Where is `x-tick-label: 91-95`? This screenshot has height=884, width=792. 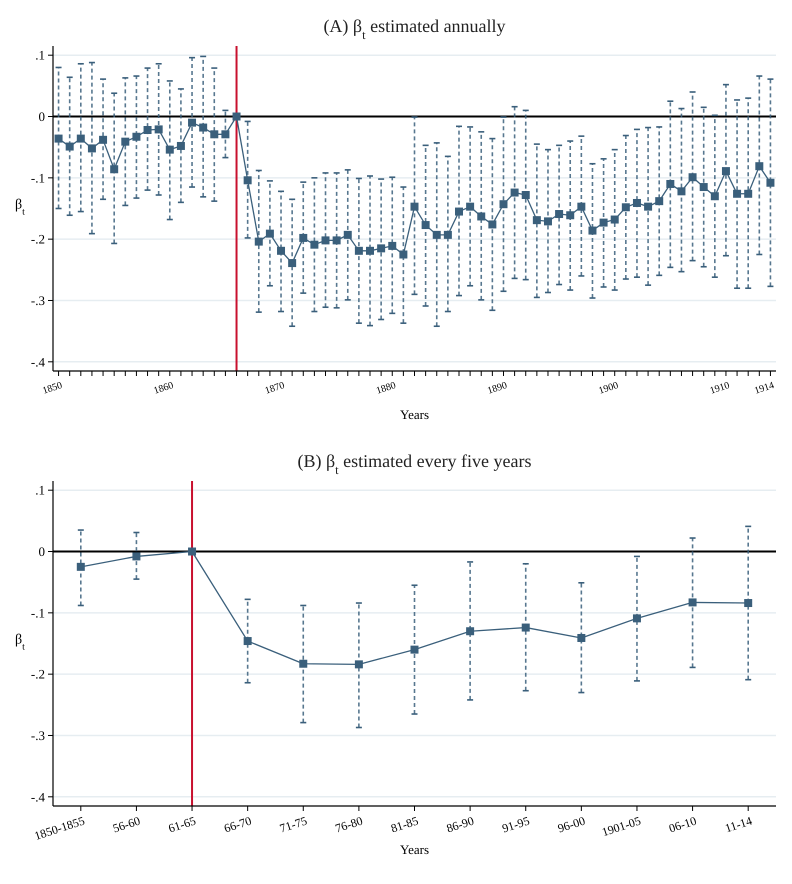 x-tick-label: 91-95 is located at coordinates (516, 825).